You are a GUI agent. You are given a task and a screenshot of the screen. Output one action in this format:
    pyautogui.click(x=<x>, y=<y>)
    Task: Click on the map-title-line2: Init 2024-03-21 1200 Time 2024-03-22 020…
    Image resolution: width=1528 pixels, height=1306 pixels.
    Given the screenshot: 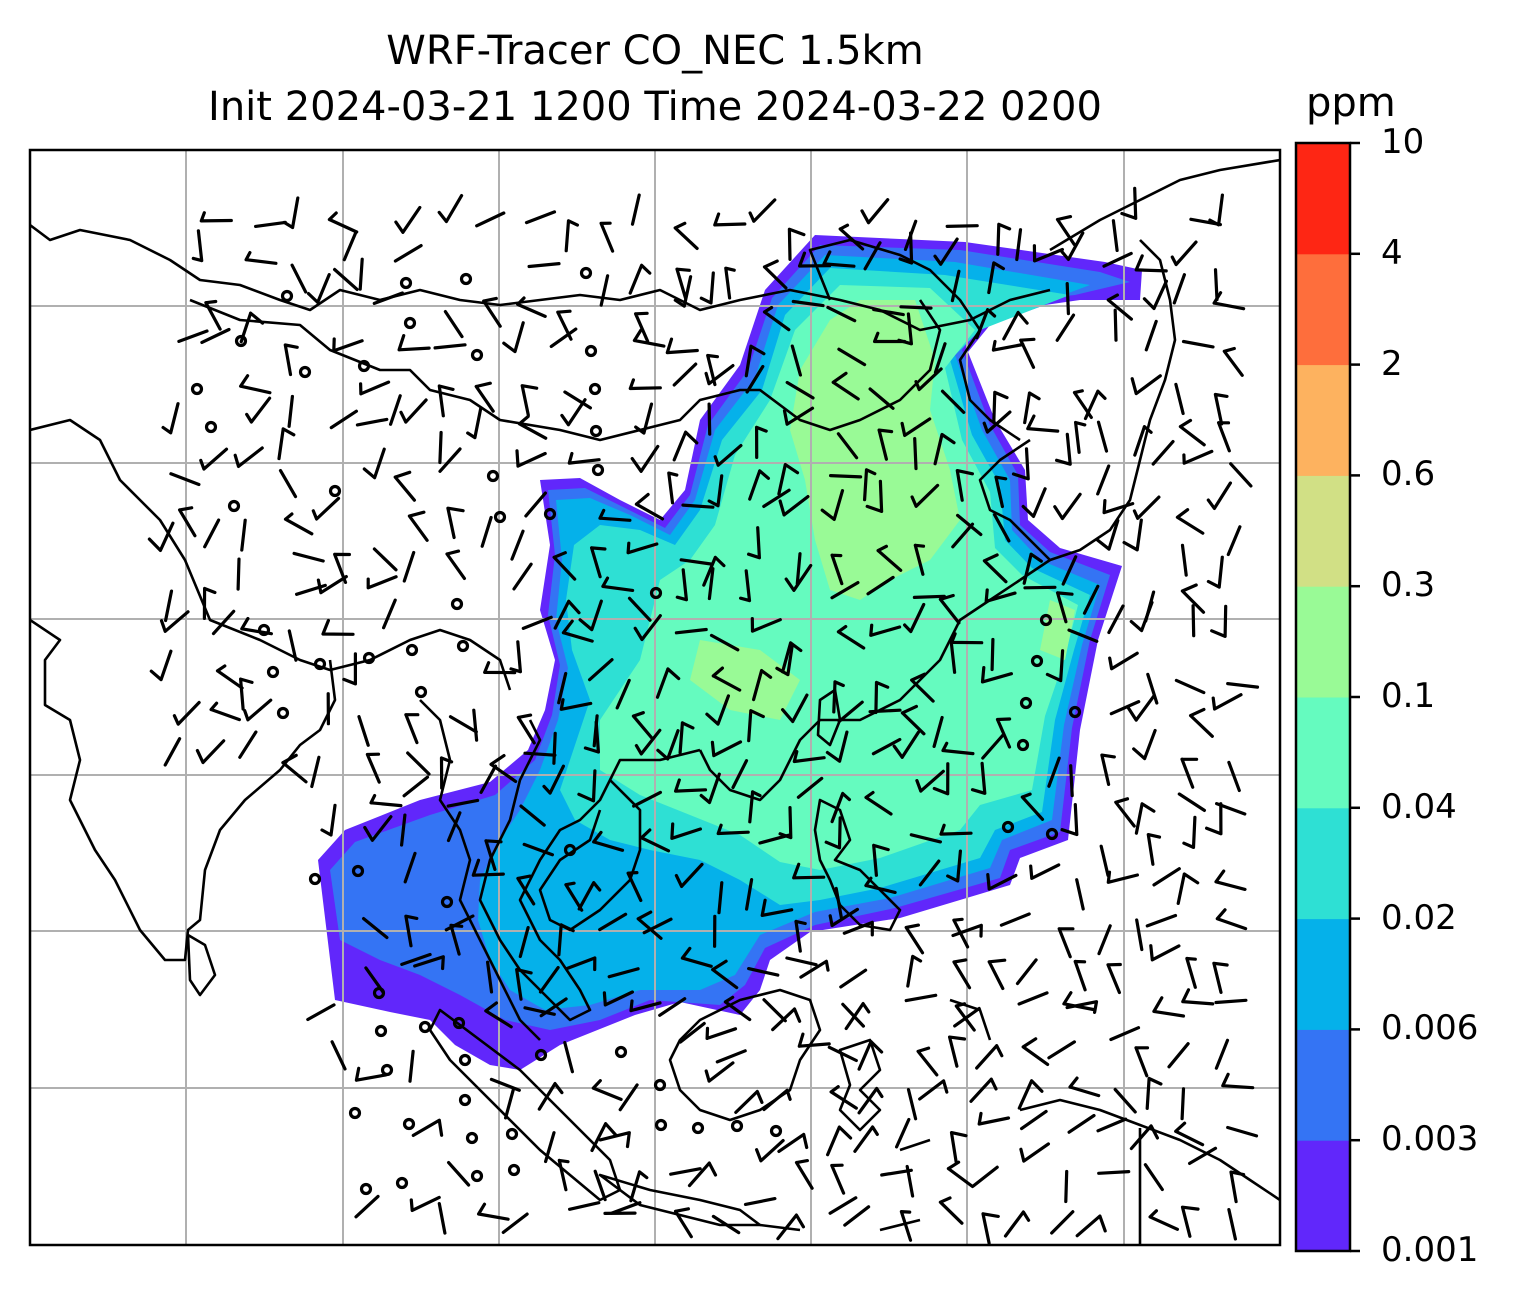 What is the action you would take?
    pyautogui.click(x=655, y=107)
    